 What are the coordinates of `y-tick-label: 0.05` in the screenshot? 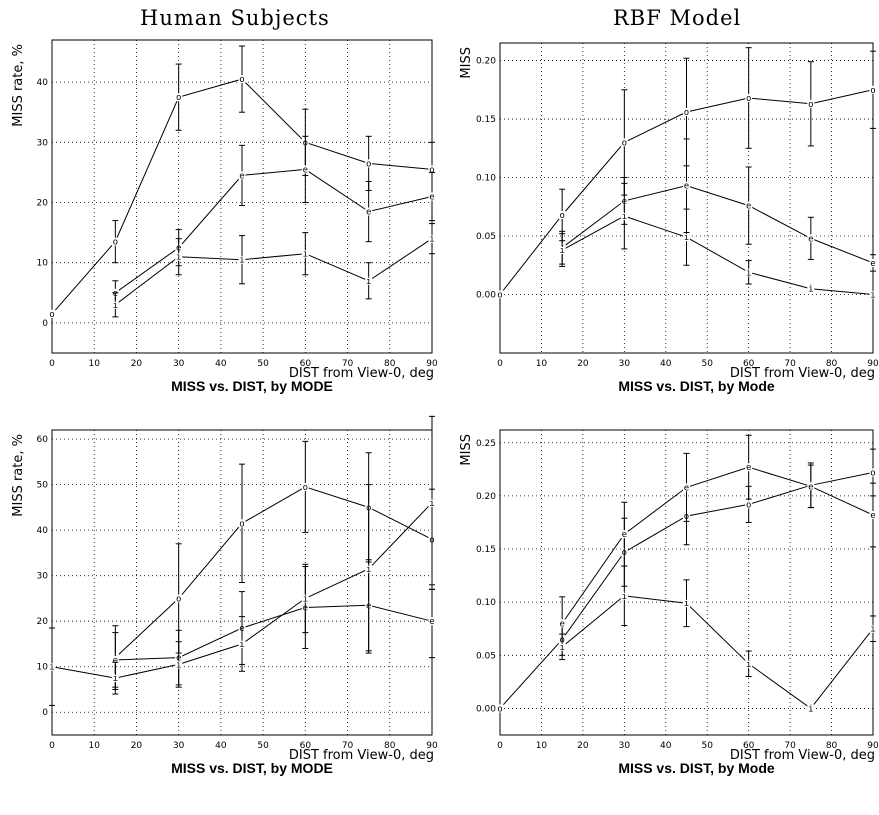 It's located at (486, 237).